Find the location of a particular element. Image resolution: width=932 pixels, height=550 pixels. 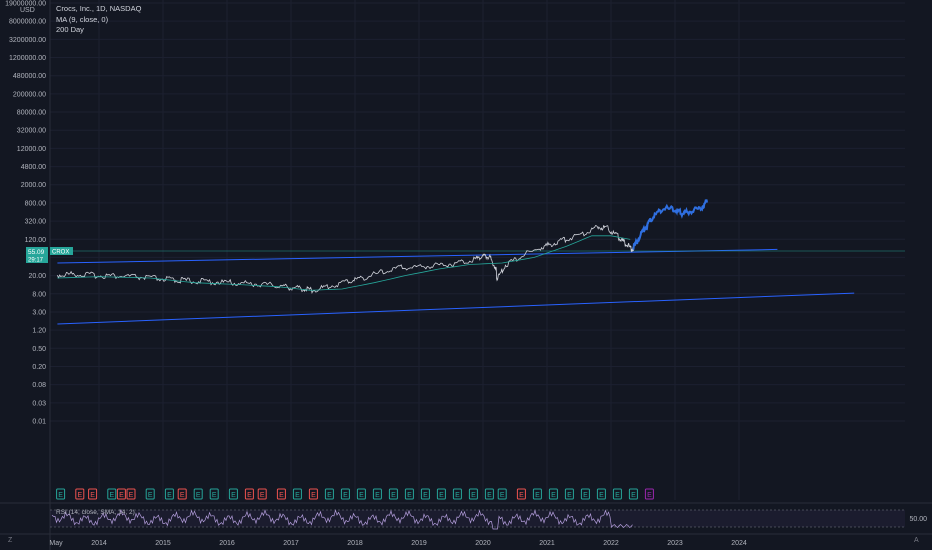

x-tick-label: 2020 is located at coordinates (483, 543).